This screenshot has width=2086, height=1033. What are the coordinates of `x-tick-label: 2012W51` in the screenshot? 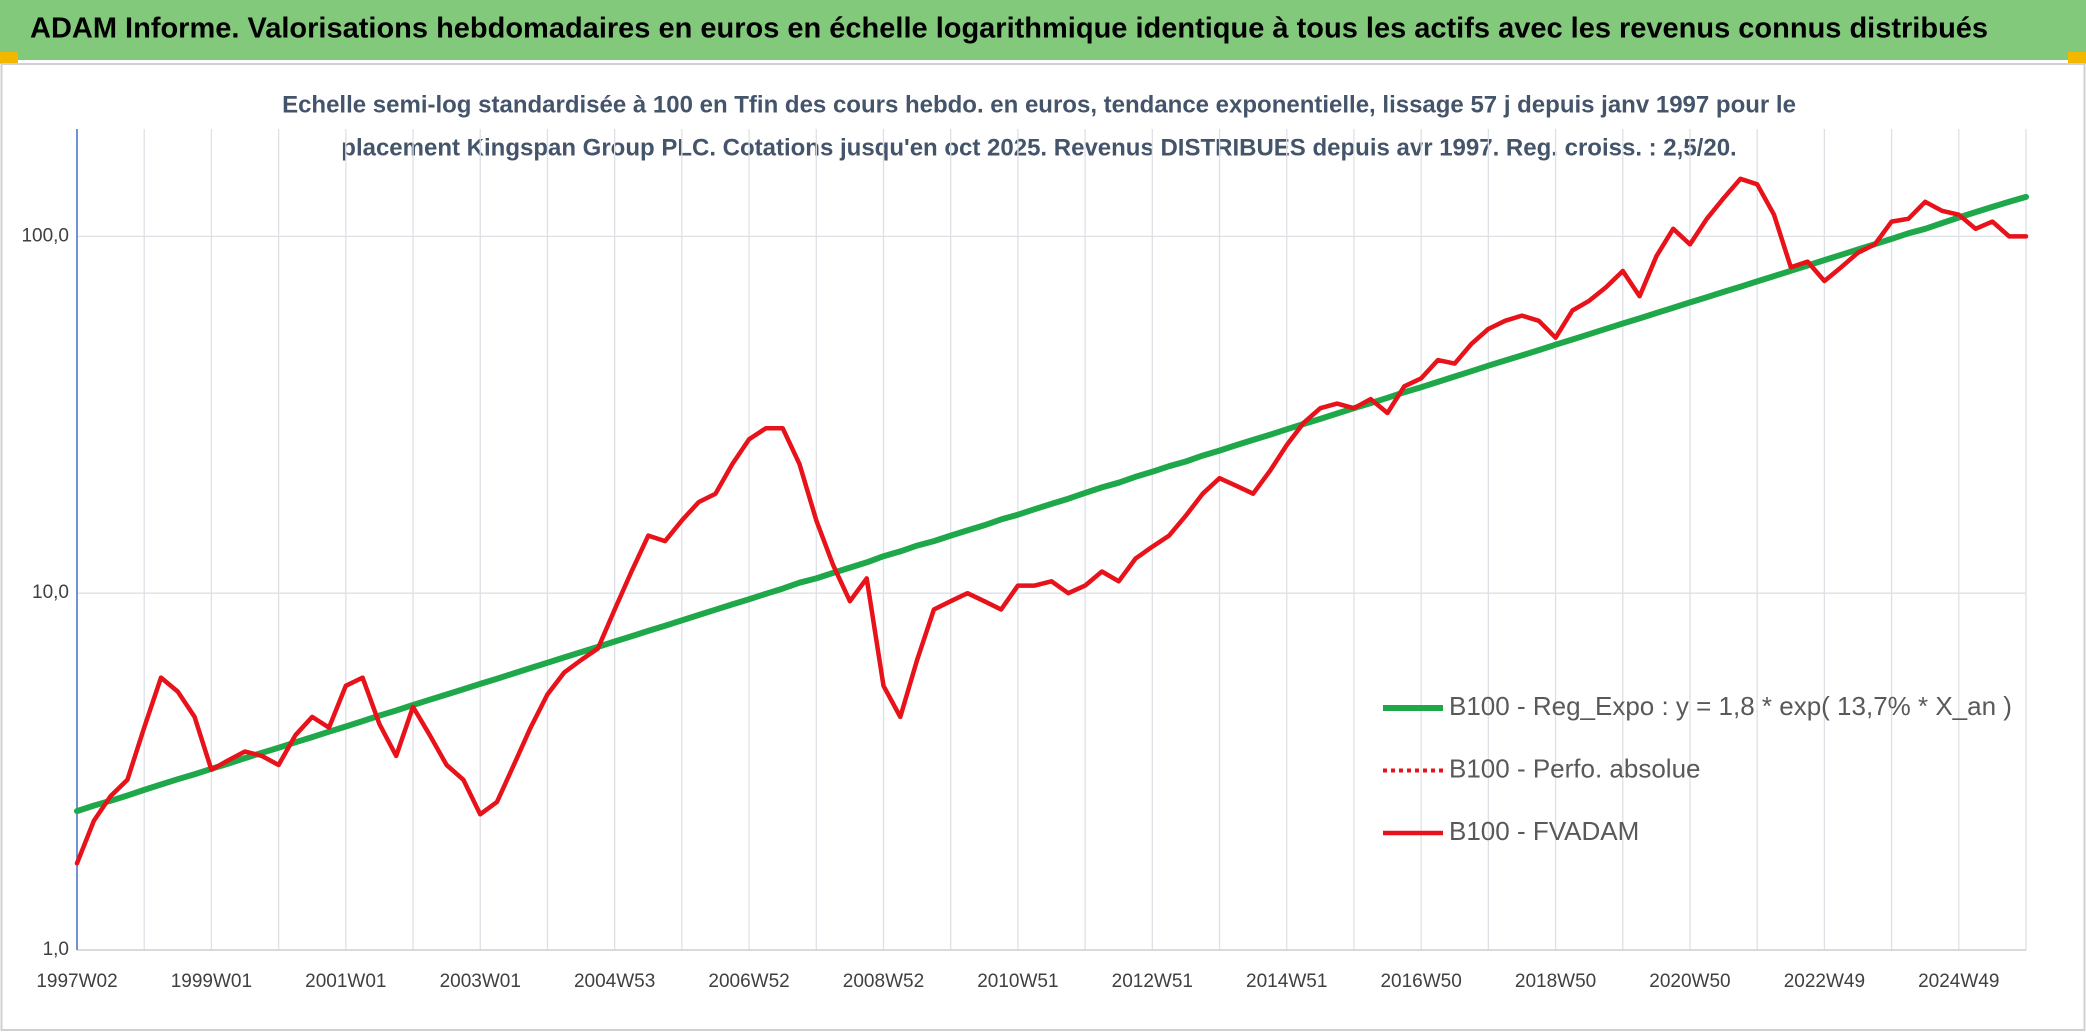 It's located at (1152, 981).